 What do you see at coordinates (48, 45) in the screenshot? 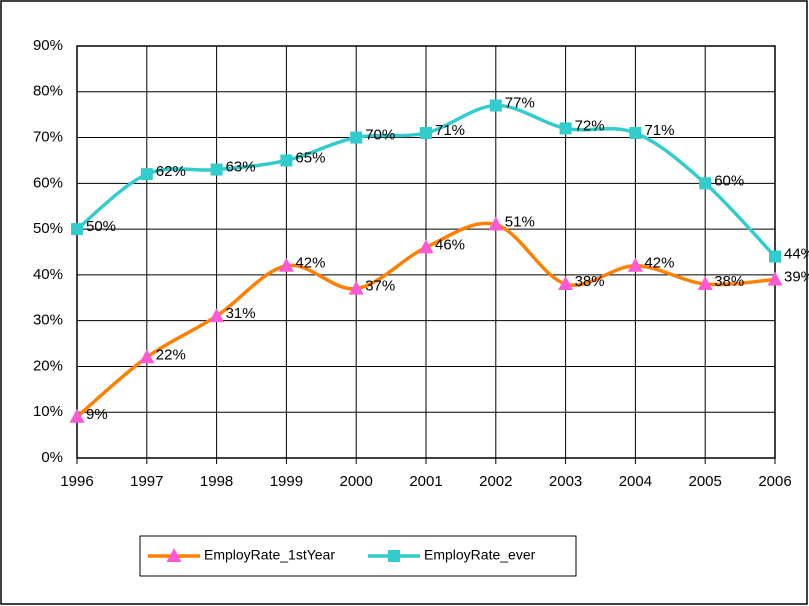
I see `y-tick-label: 90%` at bounding box center [48, 45].